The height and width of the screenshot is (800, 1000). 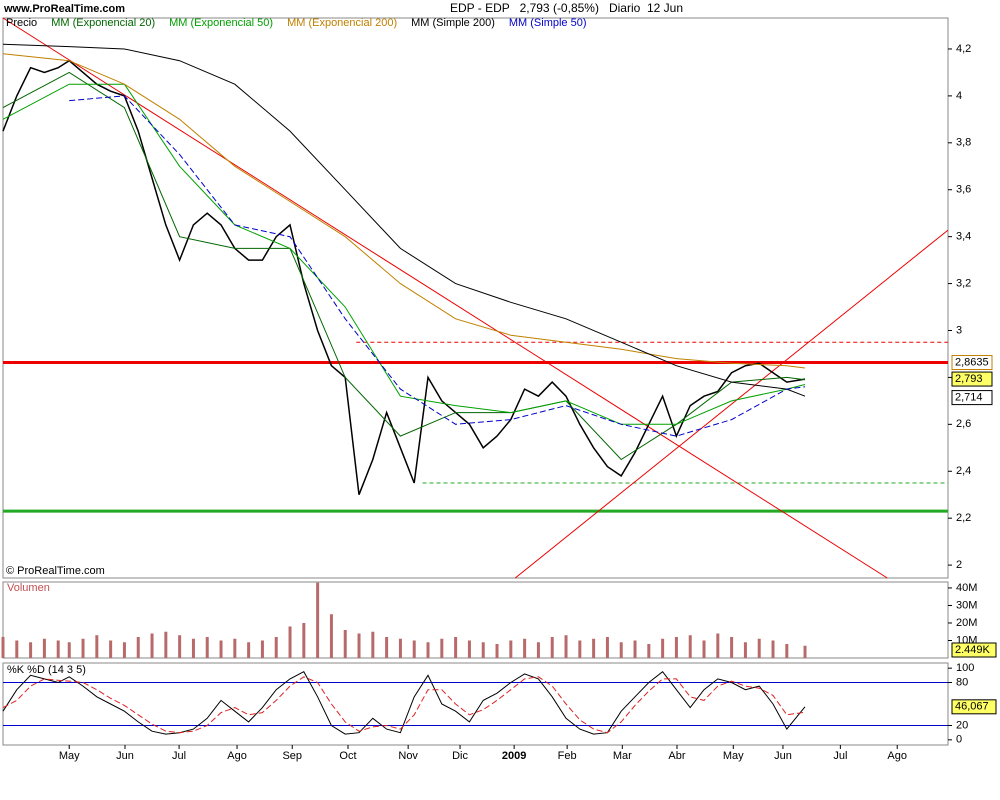 What do you see at coordinates (959, 96) in the screenshot?
I see `y-tick-label: 4` at bounding box center [959, 96].